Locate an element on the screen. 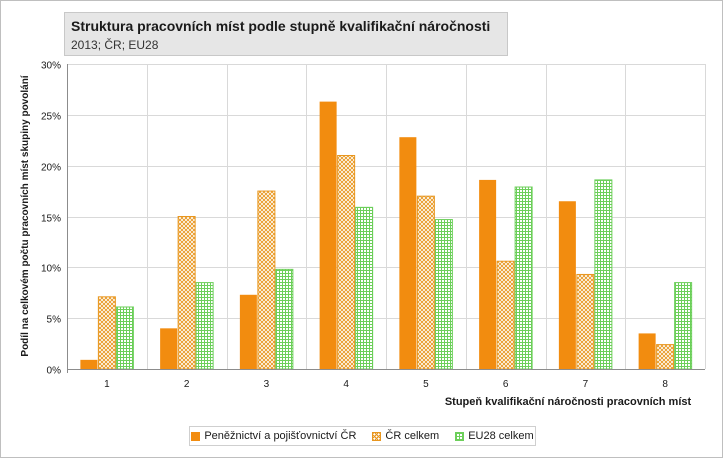  x-tick-label: 4 is located at coordinates (346, 384).